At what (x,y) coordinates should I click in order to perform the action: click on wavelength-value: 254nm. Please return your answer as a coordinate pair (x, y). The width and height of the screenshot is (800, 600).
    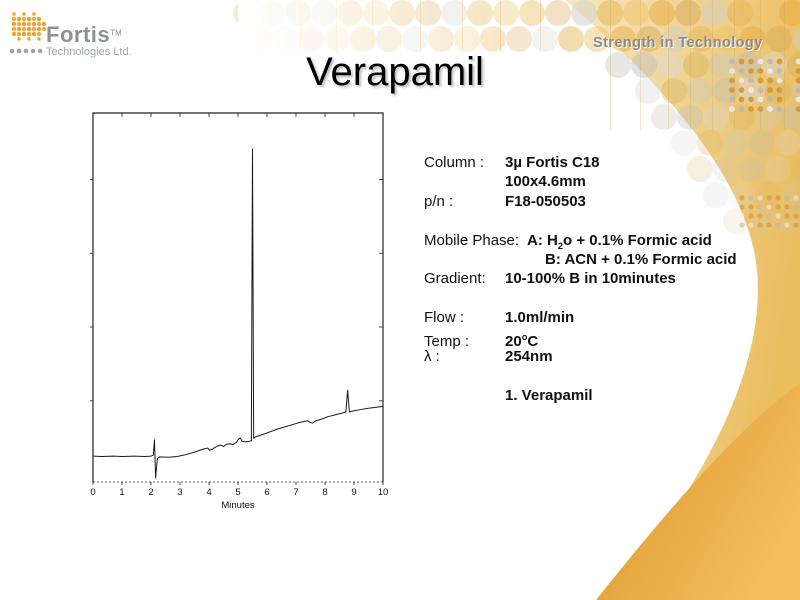
    Looking at the image, I should click on (529, 356).